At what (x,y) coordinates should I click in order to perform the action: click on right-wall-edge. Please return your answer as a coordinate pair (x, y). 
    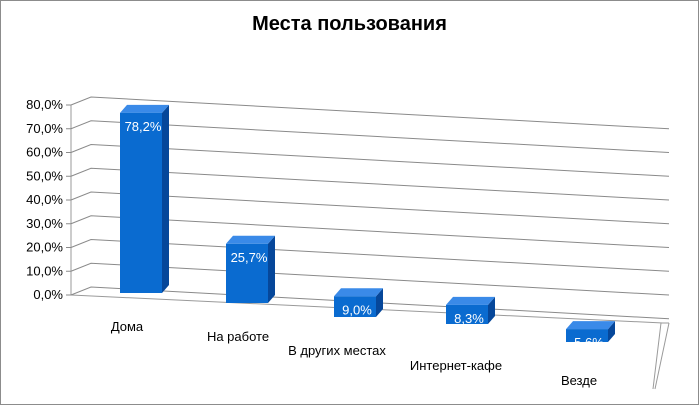
    Looking at the image, I should click on (660, 356).